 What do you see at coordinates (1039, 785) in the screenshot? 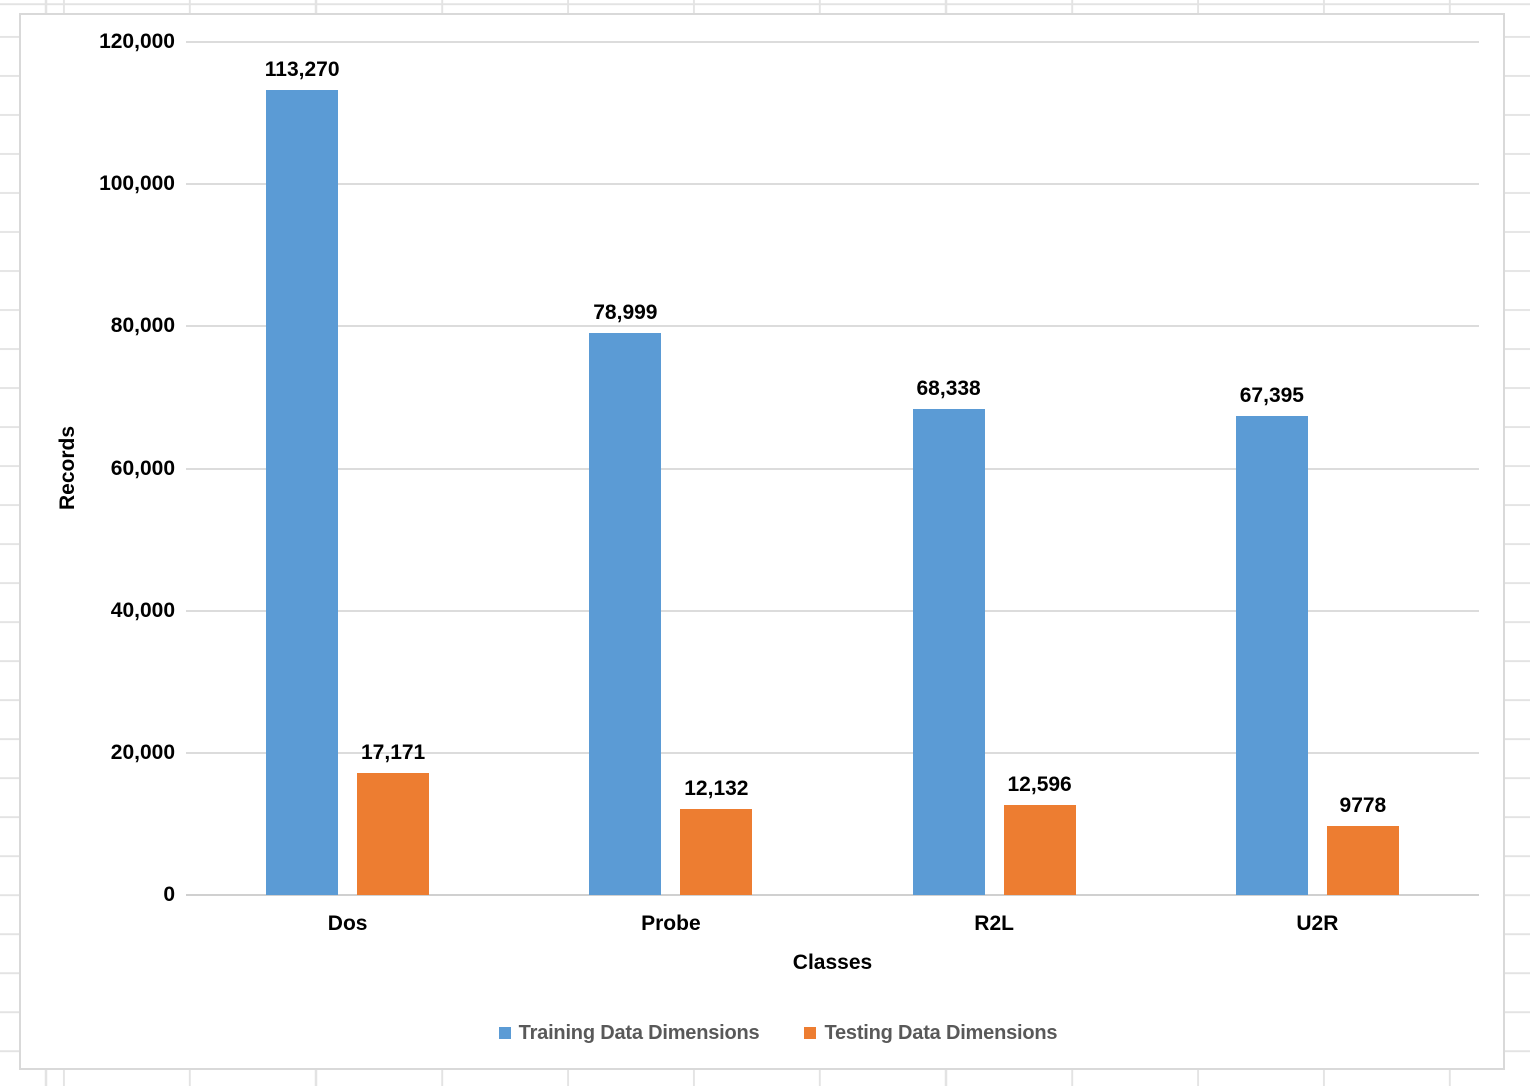
I see `bar-value-label: 12,596` at bounding box center [1039, 785].